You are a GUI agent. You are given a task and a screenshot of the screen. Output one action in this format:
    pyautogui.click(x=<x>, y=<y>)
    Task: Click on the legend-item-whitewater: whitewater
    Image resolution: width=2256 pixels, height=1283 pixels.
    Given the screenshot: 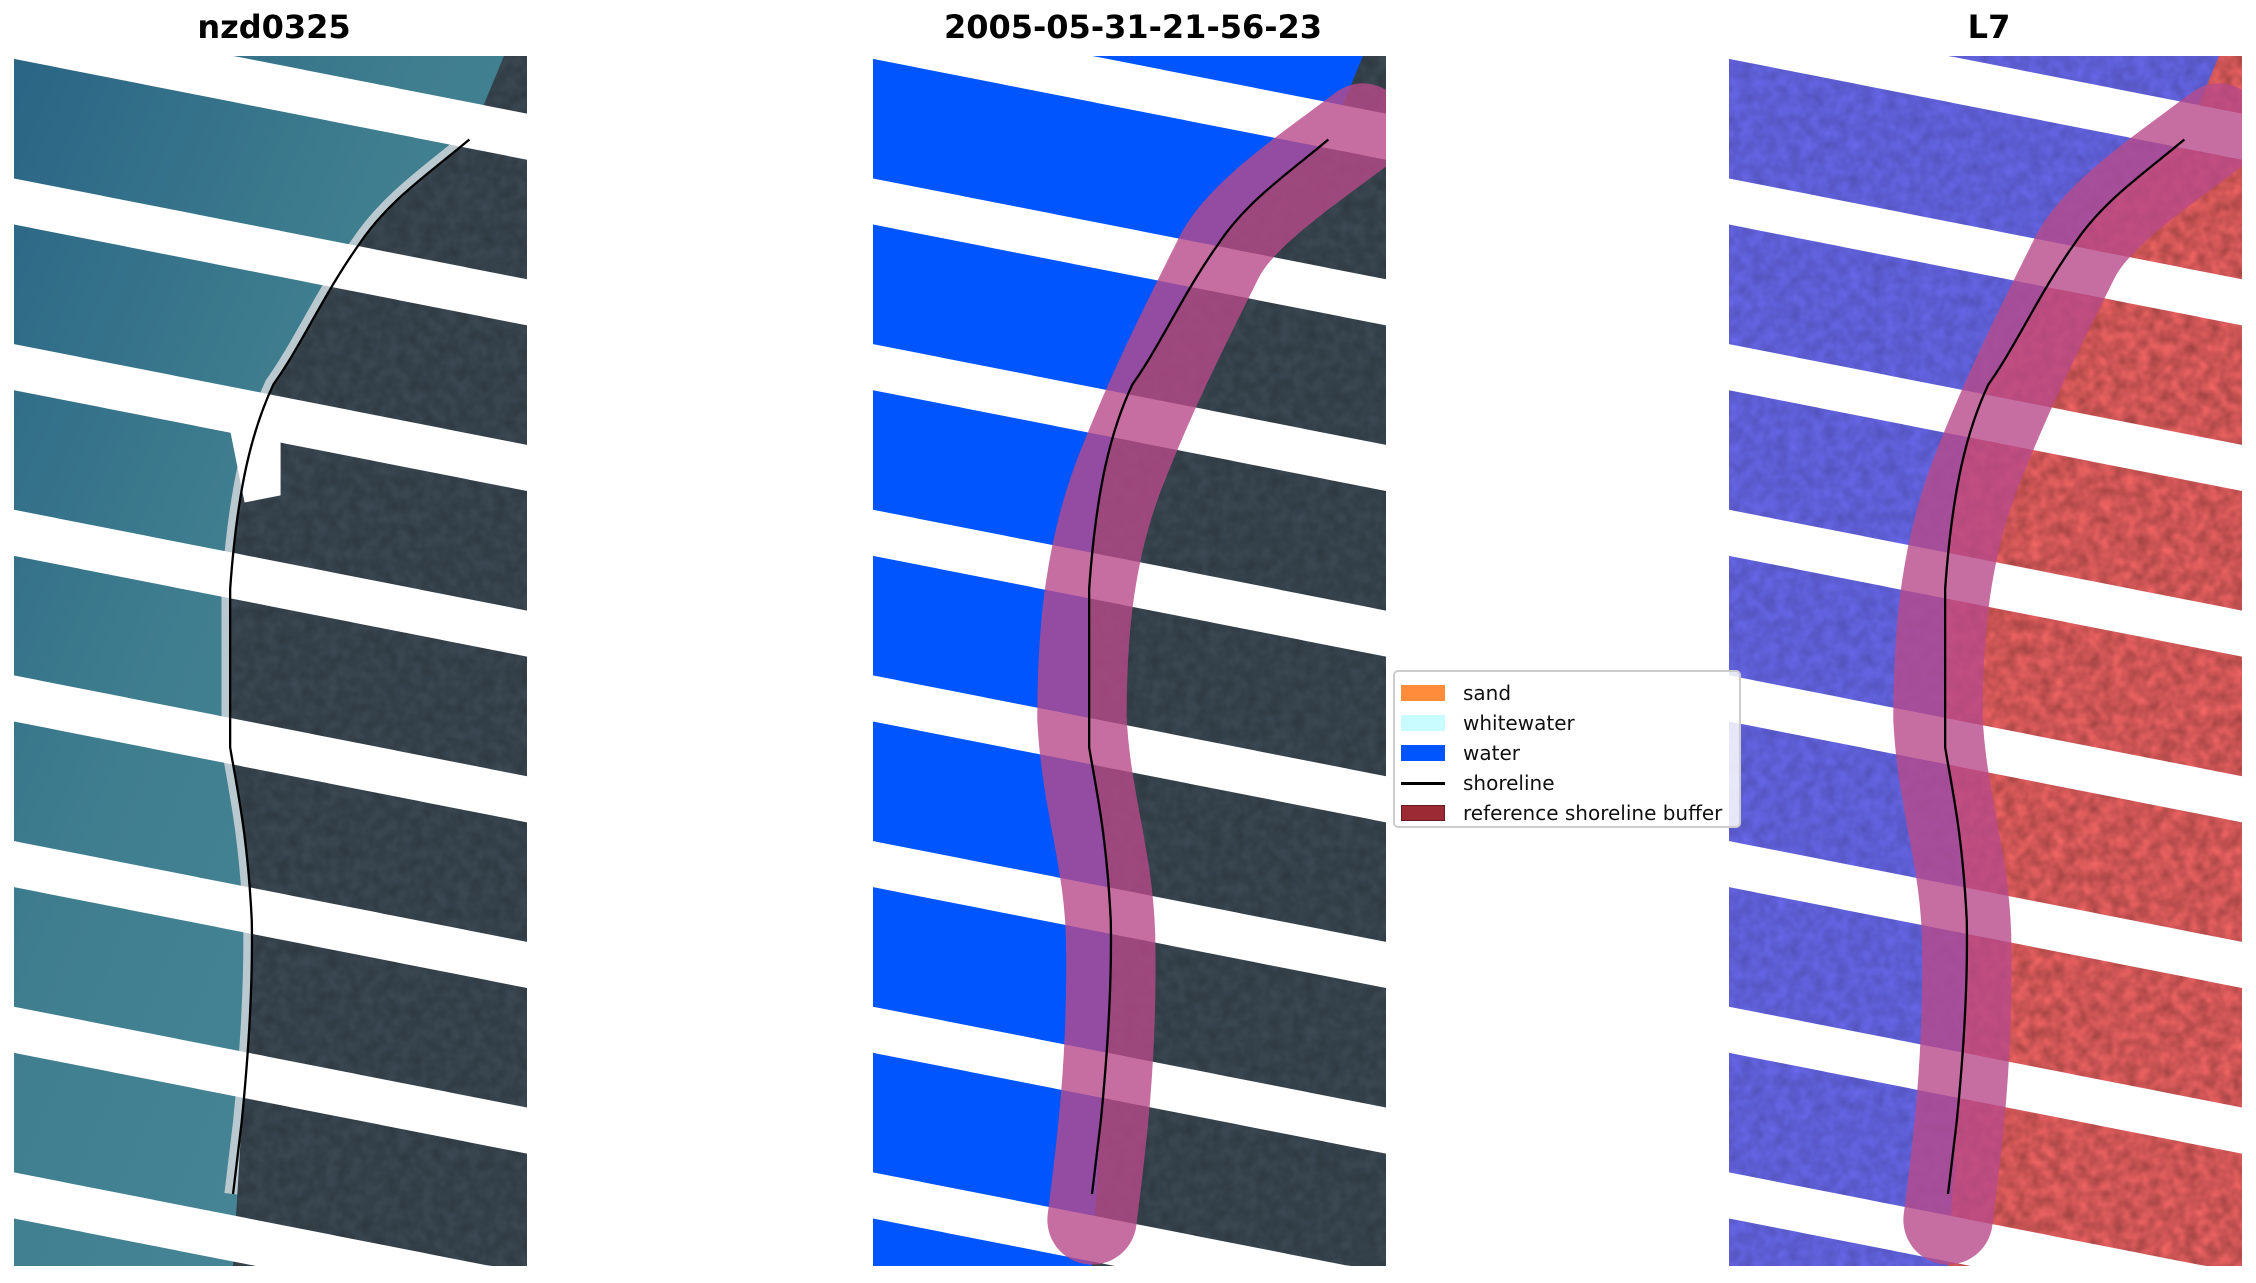 What is the action you would take?
    pyautogui.click(x=1570, y=723)
    